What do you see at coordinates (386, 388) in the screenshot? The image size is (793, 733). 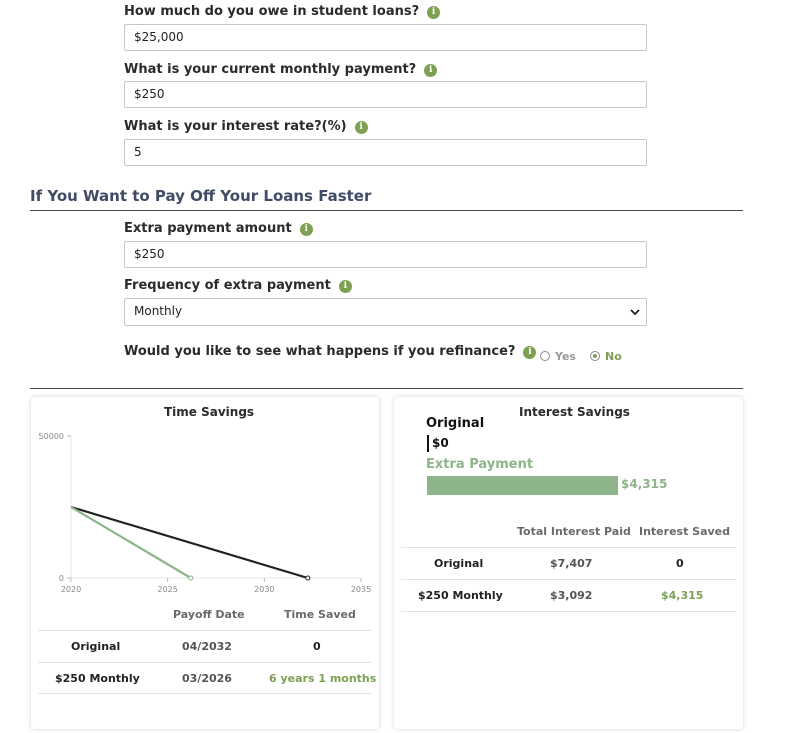 I see `results-divider` at bounding box center [386, 388].